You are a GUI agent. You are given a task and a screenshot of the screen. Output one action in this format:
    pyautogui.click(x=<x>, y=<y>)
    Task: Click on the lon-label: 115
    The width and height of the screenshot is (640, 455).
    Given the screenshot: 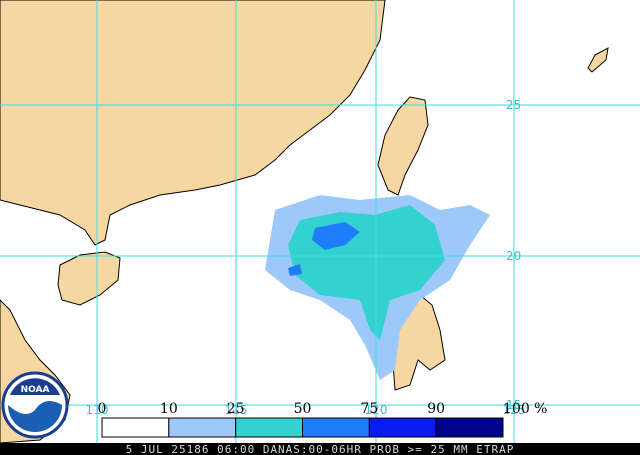 What is the action you would take?
    pyautogui.click(x=236, y=410)
    